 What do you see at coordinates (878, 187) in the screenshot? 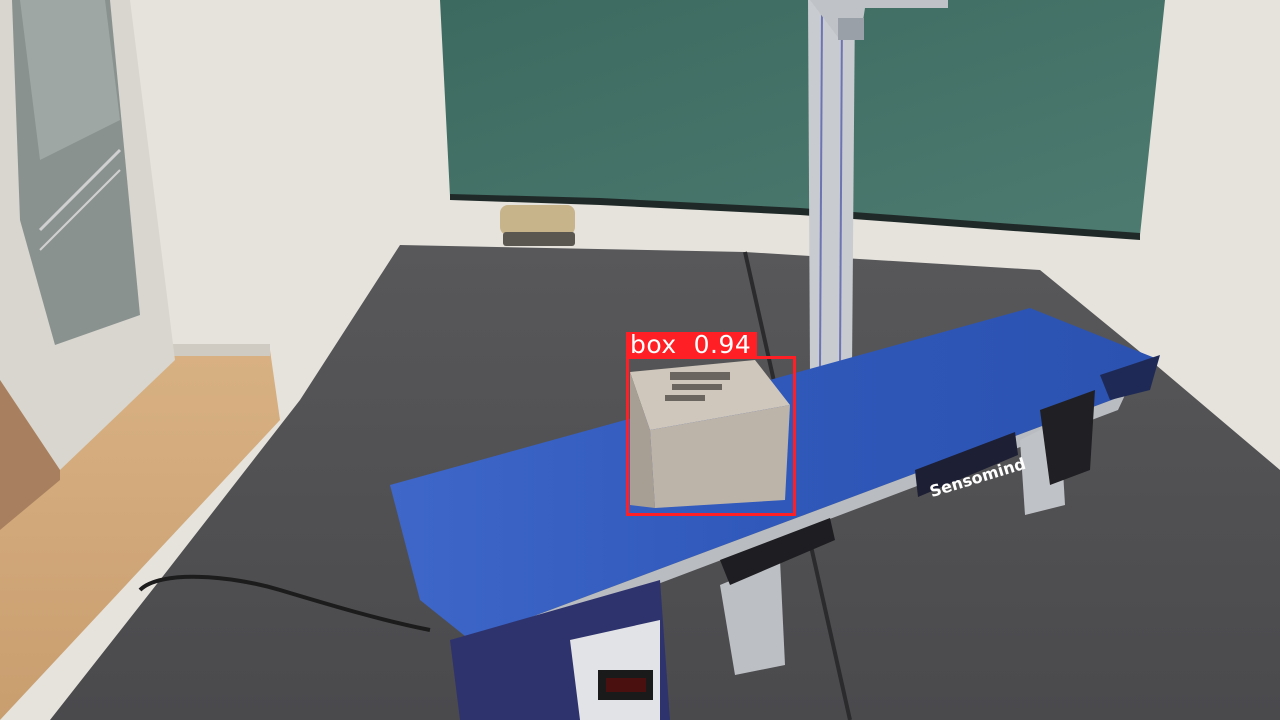
I see `camera-stand` at bounding box center [878, 187].